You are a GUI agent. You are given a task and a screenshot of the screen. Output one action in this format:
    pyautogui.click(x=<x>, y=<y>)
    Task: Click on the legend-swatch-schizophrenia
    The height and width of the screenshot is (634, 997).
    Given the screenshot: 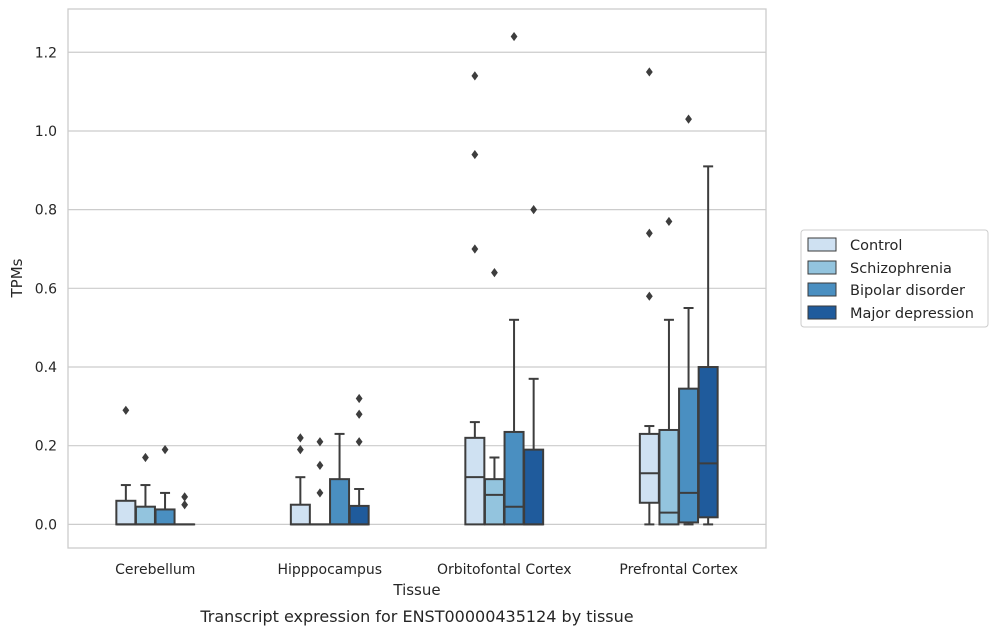 What is the action you would take?
    pyautogui.click(x=822, y=267)
    